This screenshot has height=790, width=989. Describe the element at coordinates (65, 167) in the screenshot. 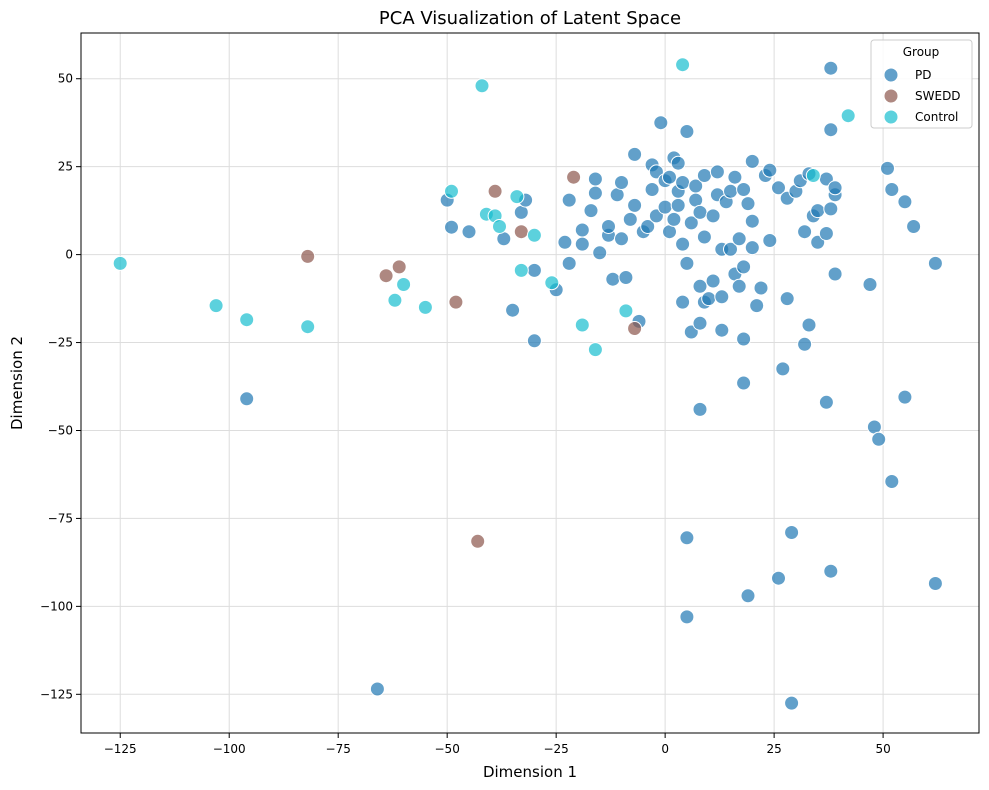

I see `y-tick-label: 25` at that location.